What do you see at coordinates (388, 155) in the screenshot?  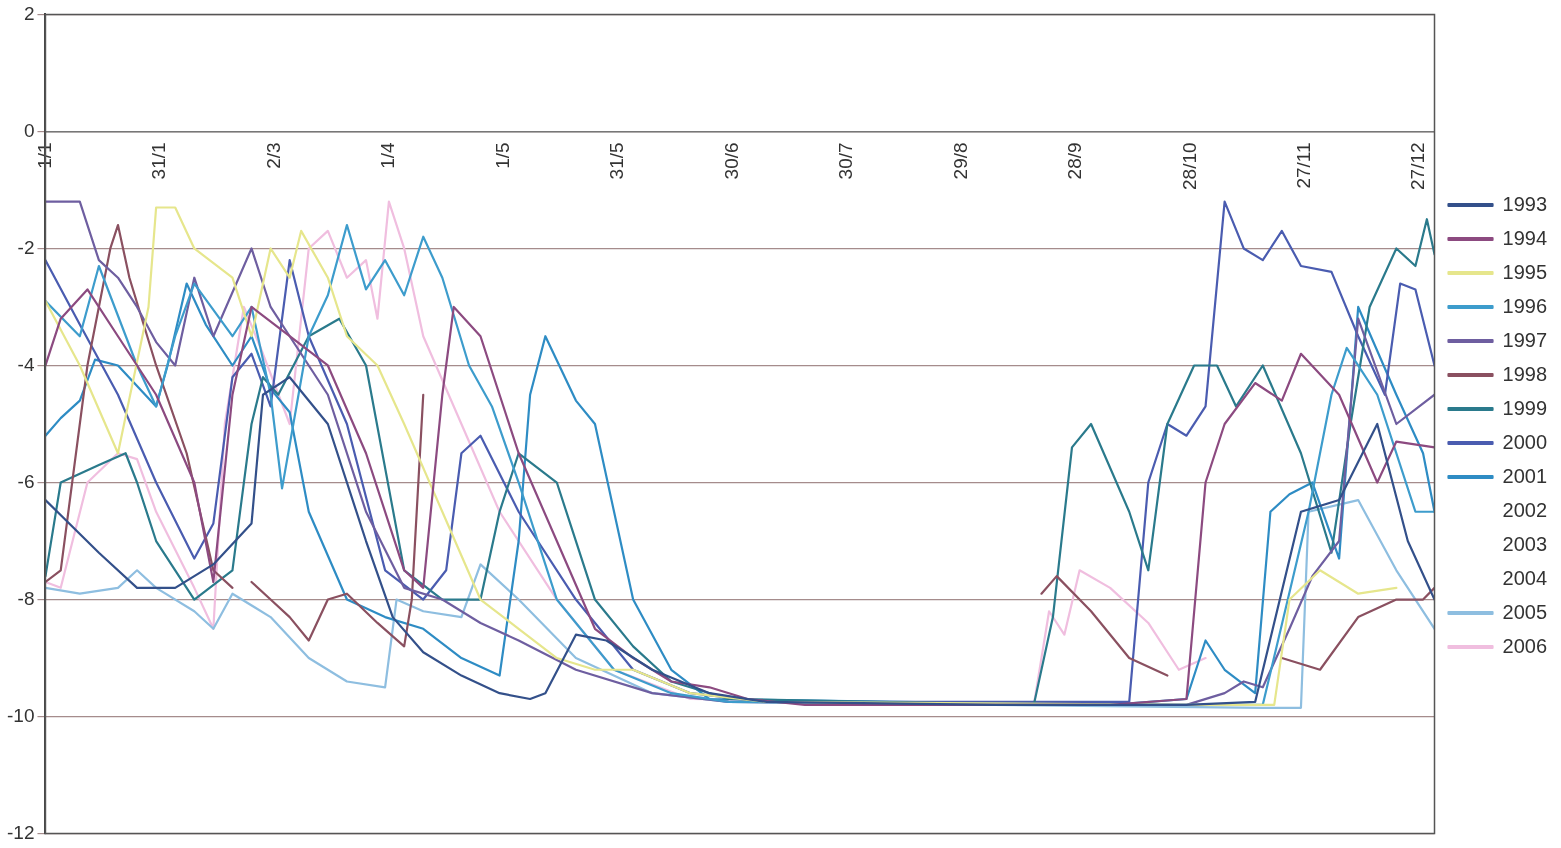 I see `x-tick-label: 1/4` at bounding box center [388, 155].